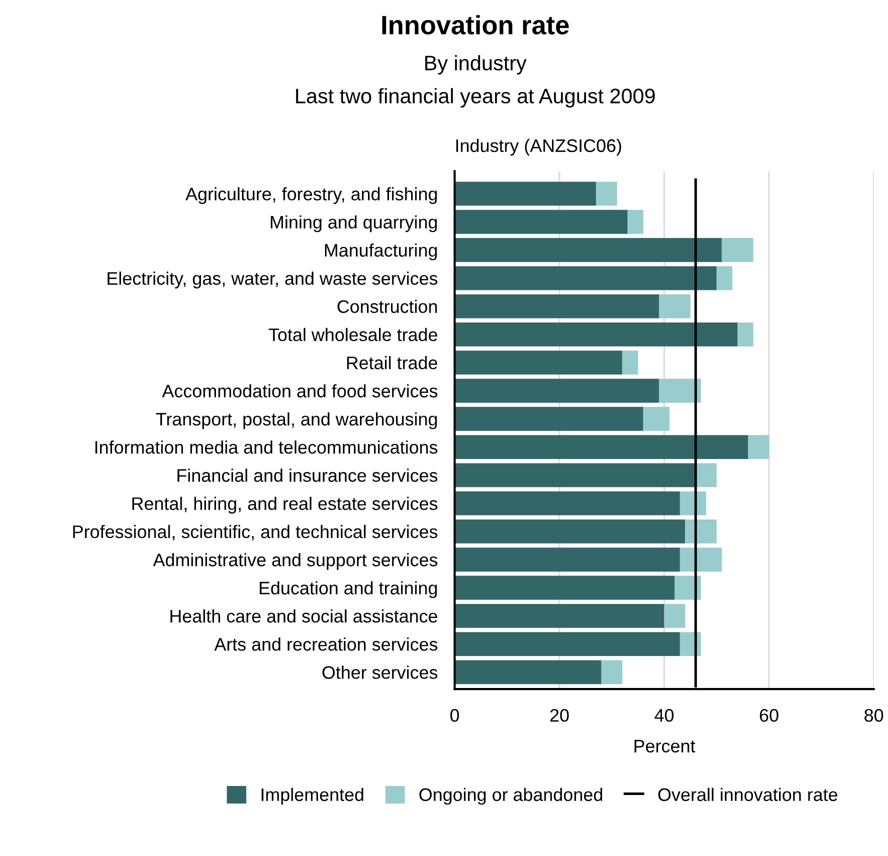  Describe the element at coordinates (475, 24) in the screenshot. I see `chart-title: Innovation rate` at that location.